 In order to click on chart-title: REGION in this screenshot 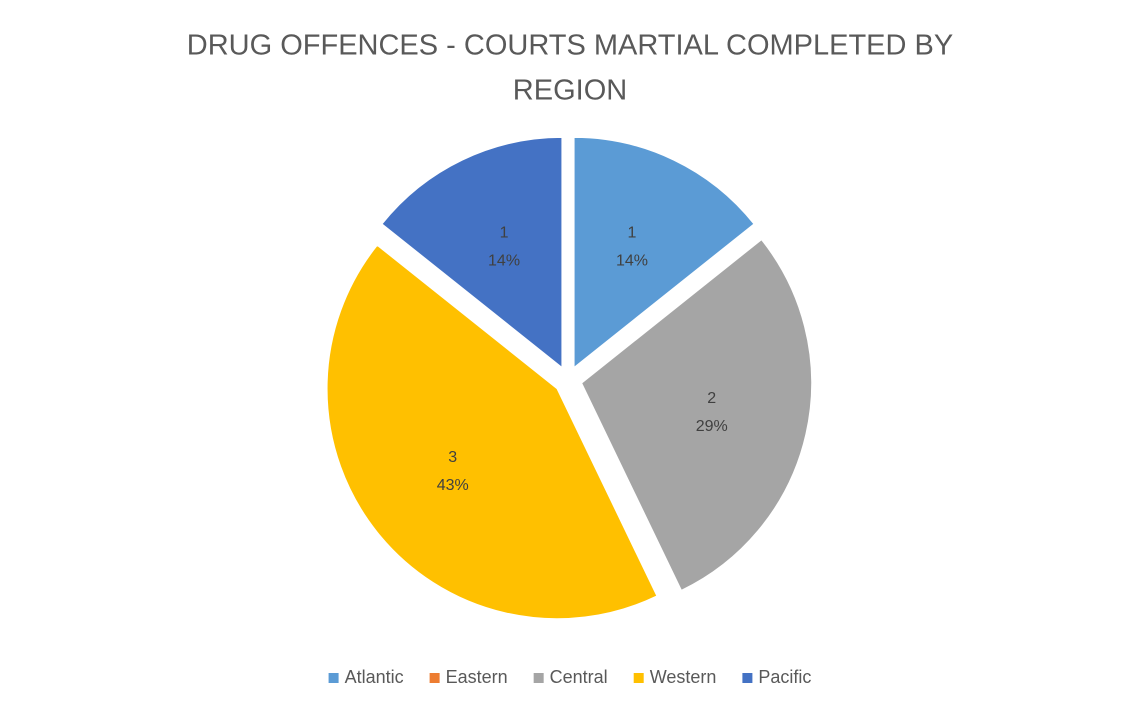, I will do `click(570, 91)`.